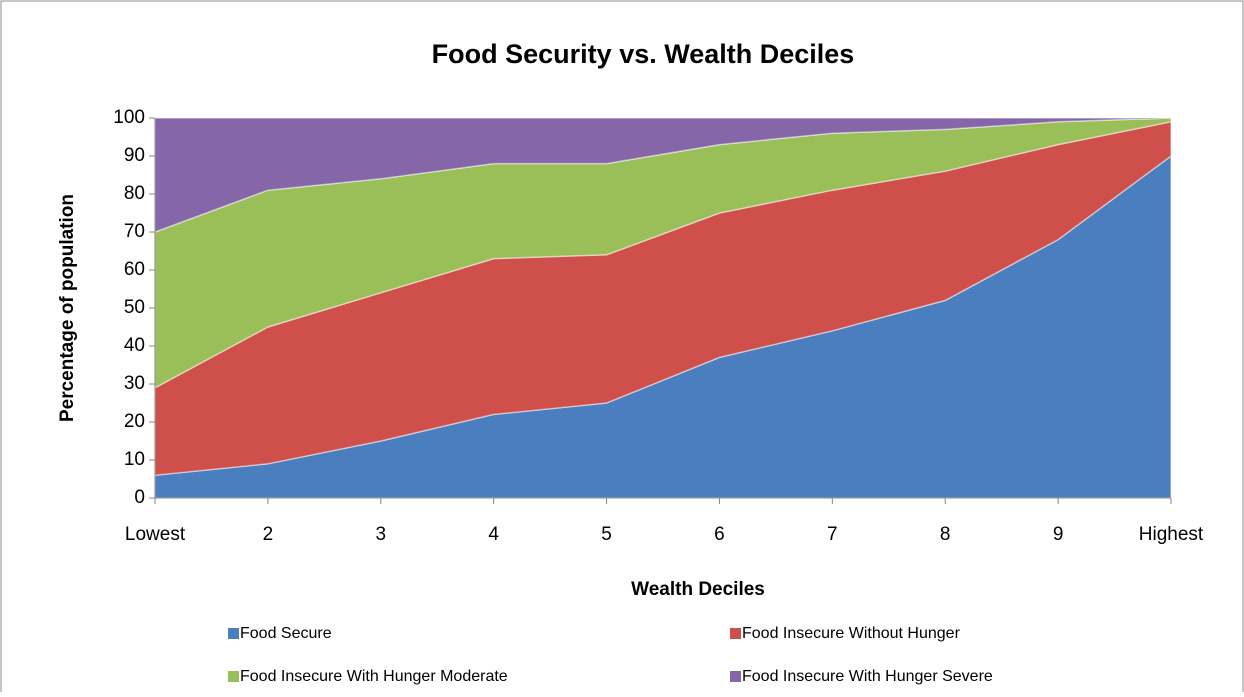 This screenshot has width=1244, height=697. Describe the element at coordinates (134, 459) in the screenshot. I see `y-tick-label: 10` at that location.